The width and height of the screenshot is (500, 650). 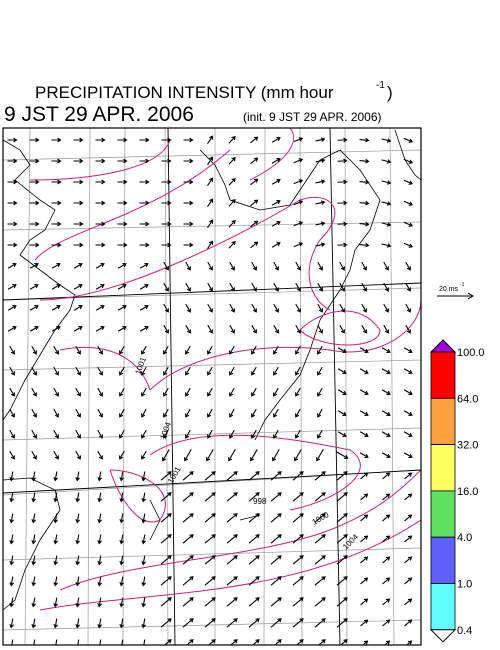 What do you see at coordinates (260, 501) in the screenshot?
I see `contour-label: 998` at bounding box center [260, 501].